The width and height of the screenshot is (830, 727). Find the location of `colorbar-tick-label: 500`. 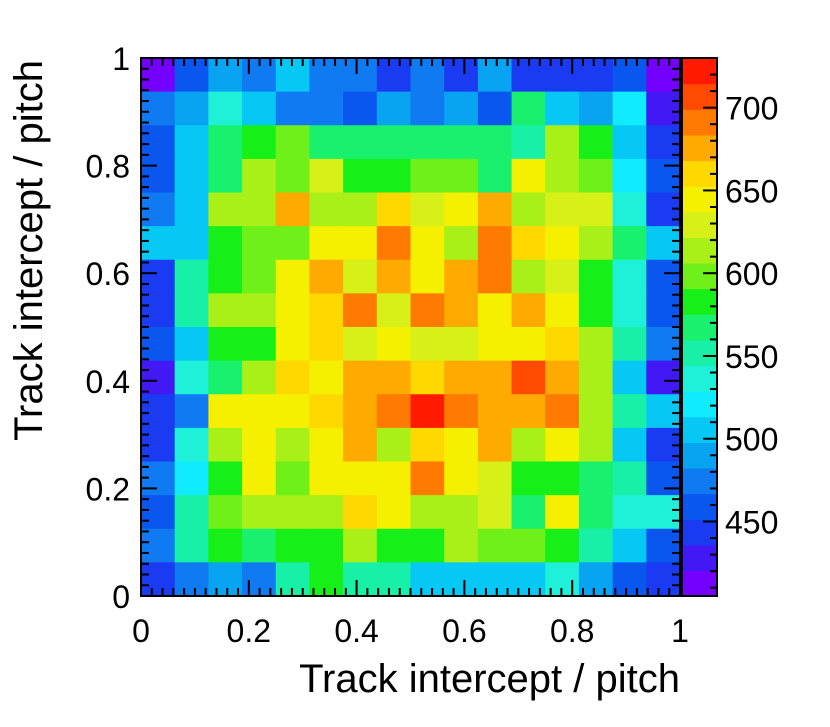

colorbar-tick-label: 500 is located at coordinates (751, 440).